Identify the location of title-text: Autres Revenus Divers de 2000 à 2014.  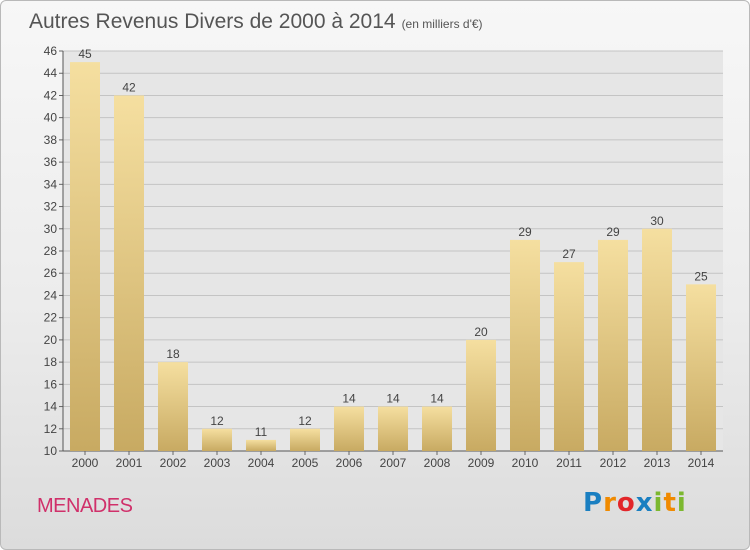
(212, 21).